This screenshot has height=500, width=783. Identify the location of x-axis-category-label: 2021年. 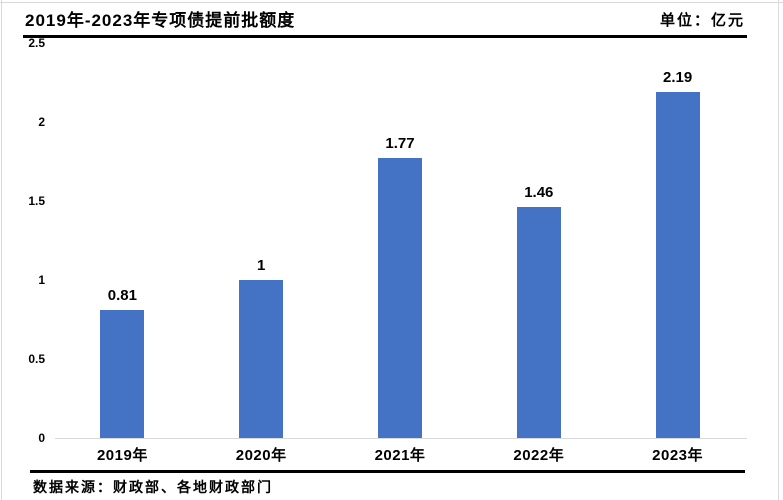
(400, 455).